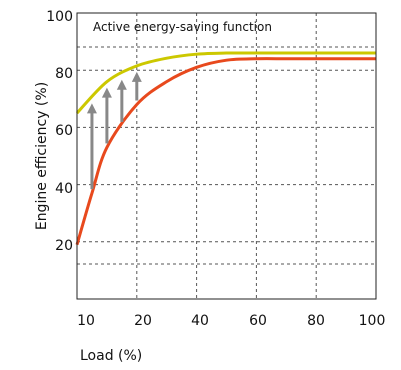 This screenshot has width=401, height=370. I want to click on x-tick-label: 10, so click(86, 321).